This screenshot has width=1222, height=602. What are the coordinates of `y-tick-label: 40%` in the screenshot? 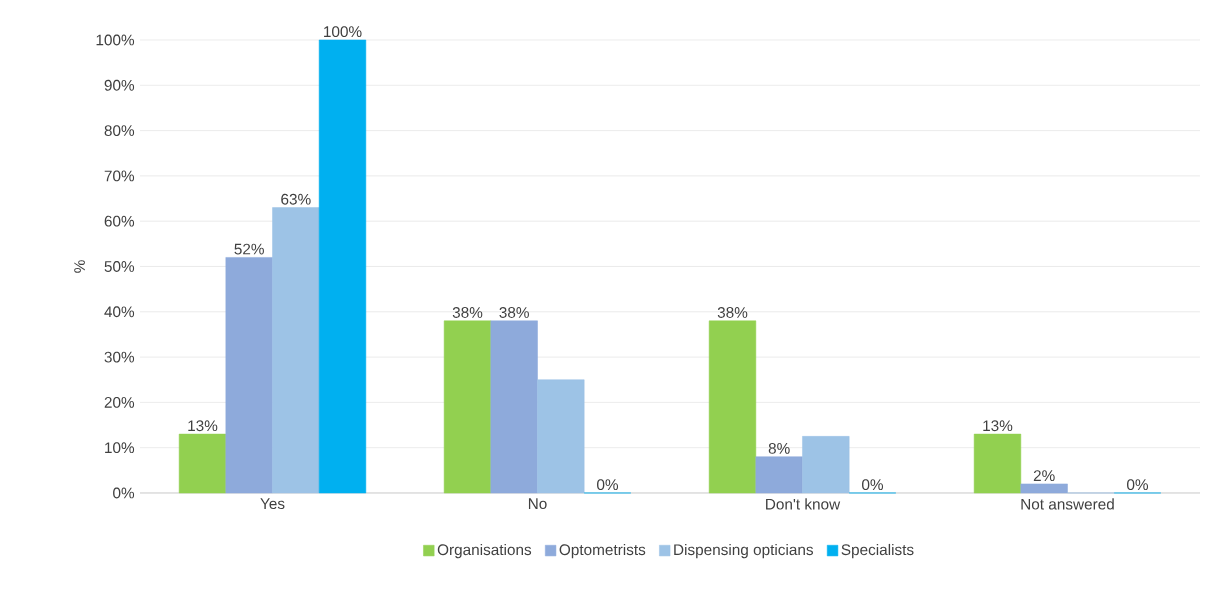 It's located at (119, 312).